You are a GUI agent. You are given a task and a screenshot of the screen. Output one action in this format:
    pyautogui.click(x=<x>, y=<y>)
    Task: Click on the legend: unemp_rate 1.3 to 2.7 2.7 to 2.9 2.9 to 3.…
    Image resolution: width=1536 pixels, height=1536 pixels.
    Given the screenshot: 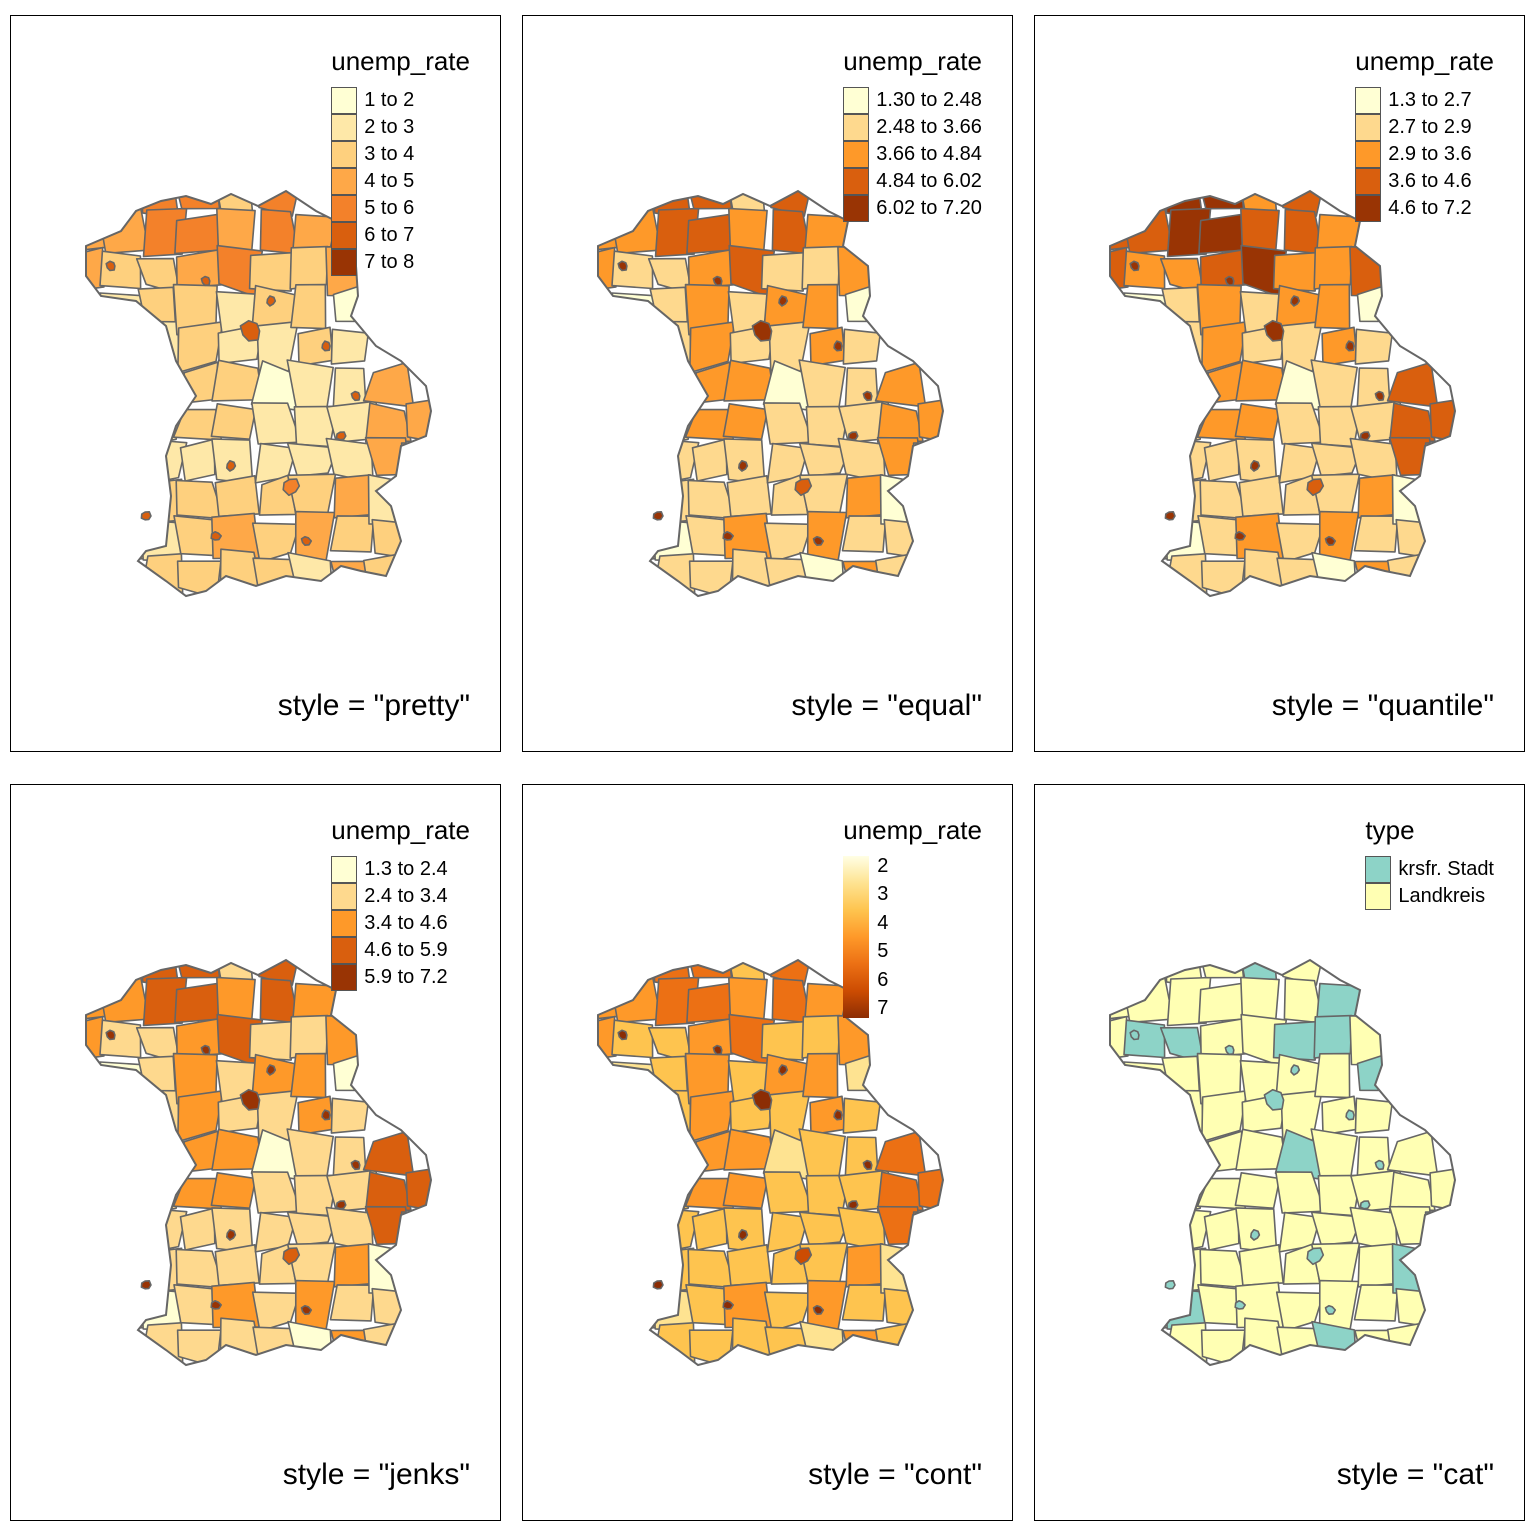 What is the action you would take?
    pyautogui.click(x=1424, y=134)
    